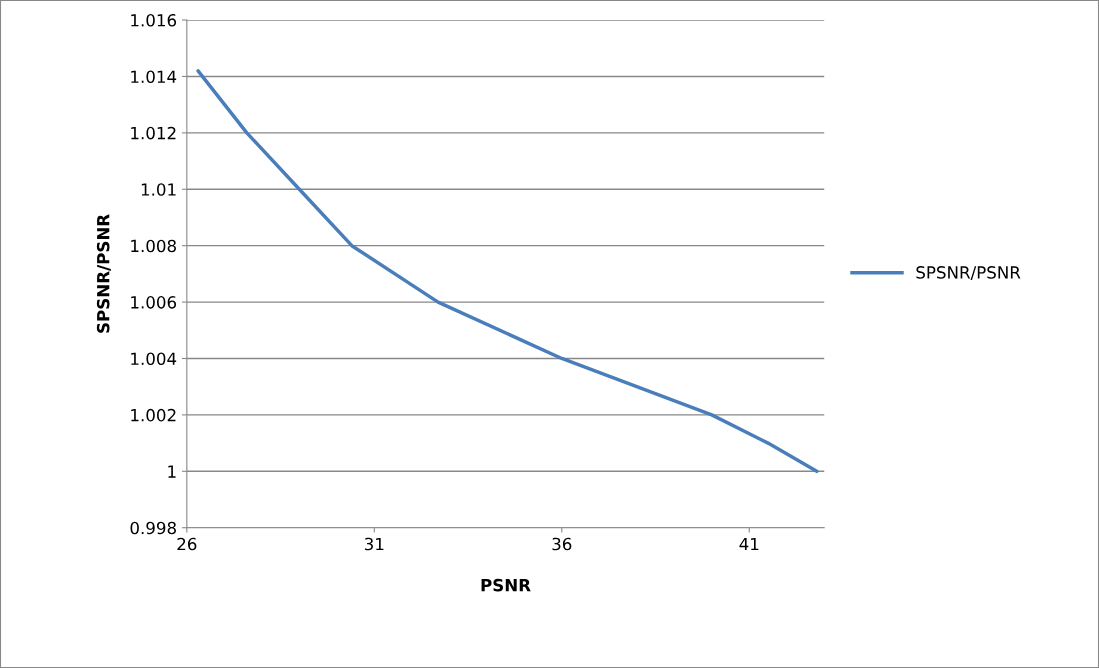 The image size is (1099, 668). Describe the element at coordinates (154, 359) in the screenshot. I see `y-tick-label: 1.004` at that location.